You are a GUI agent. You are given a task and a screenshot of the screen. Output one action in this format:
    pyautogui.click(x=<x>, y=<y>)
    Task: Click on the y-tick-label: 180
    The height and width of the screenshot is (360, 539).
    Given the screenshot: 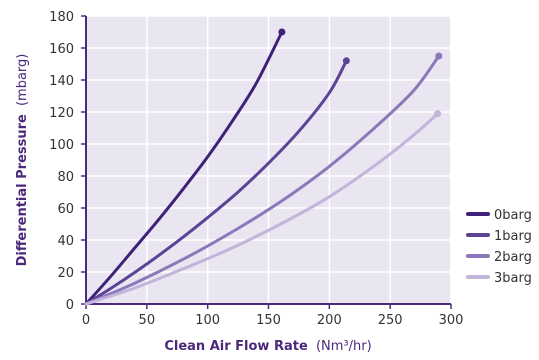 What is the action you would take?
    pyautogui.click(x=61, y=17)
    